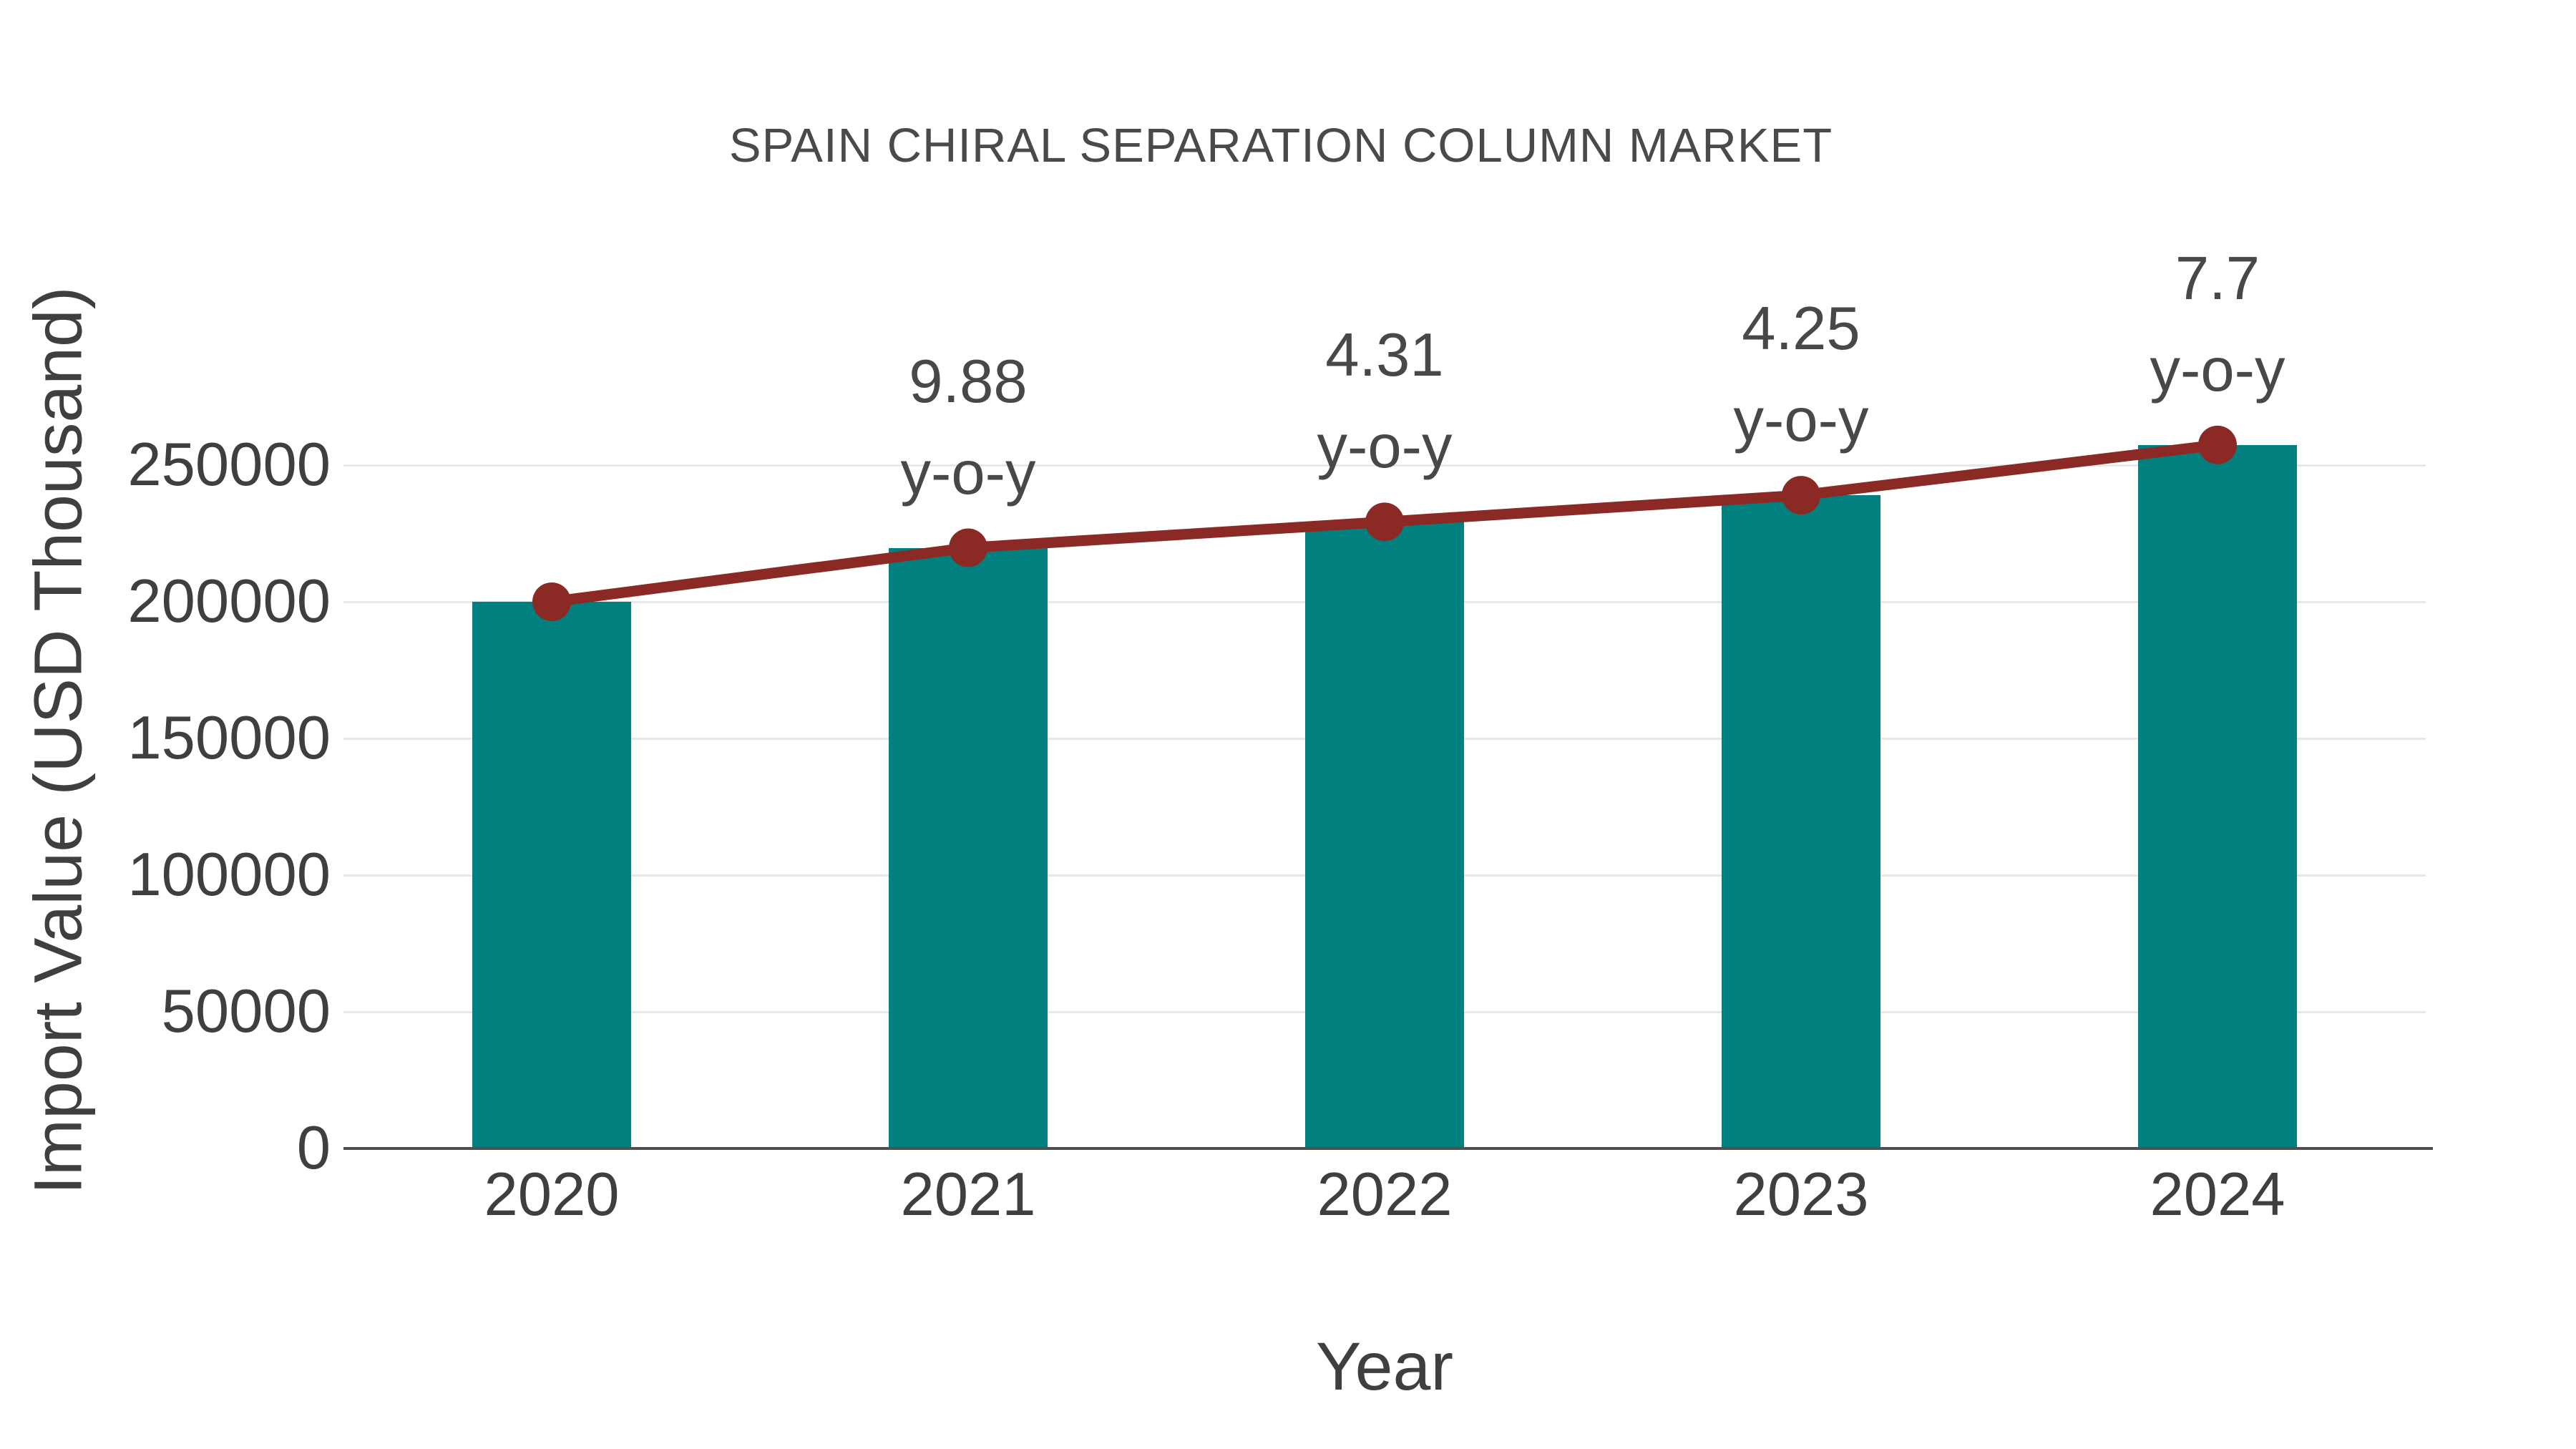 The width and height of the screenshot is (2576, 1449). I want to click on x-axis-line, so click(1388, 1148).